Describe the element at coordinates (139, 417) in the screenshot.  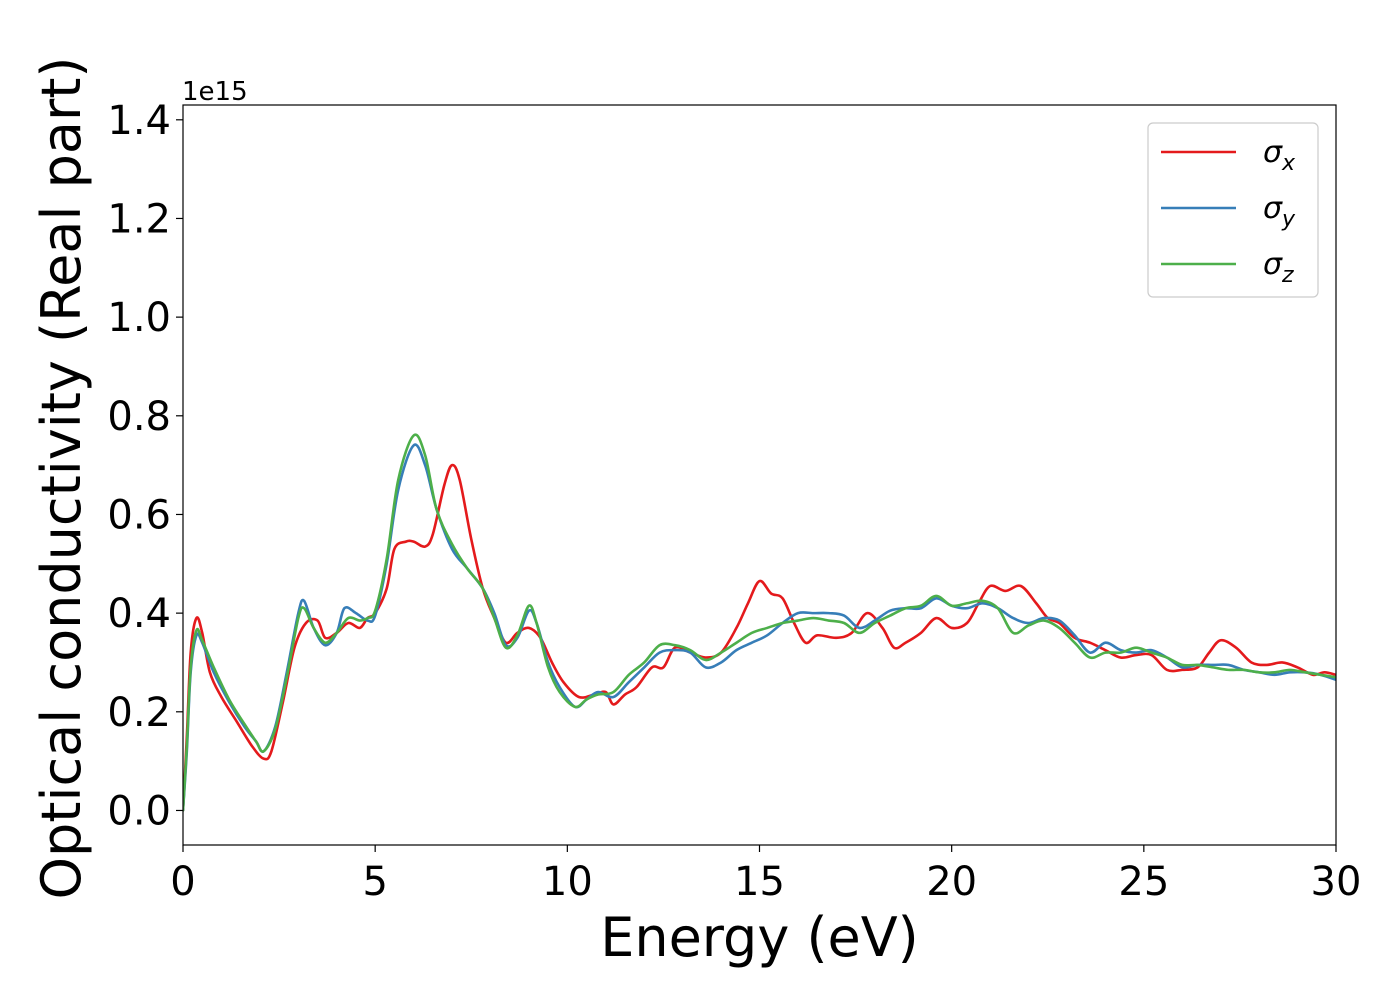
I see `y-tick-label: 0.8` at that location.